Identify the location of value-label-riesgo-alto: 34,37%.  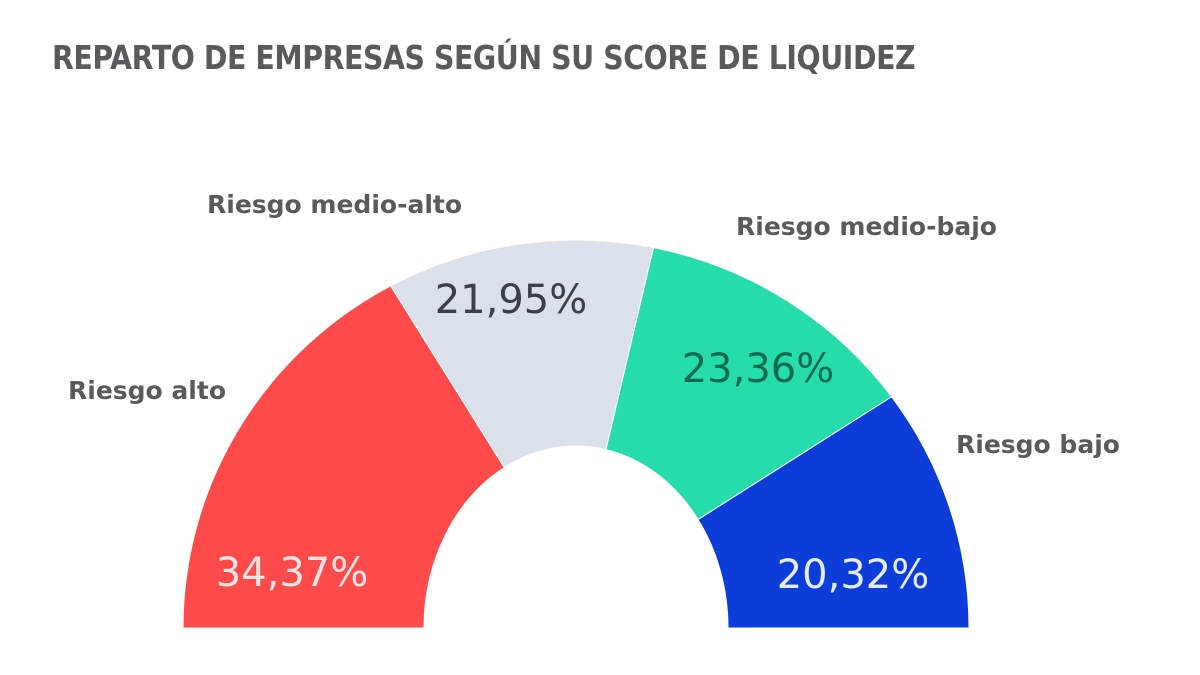
(292, 573).